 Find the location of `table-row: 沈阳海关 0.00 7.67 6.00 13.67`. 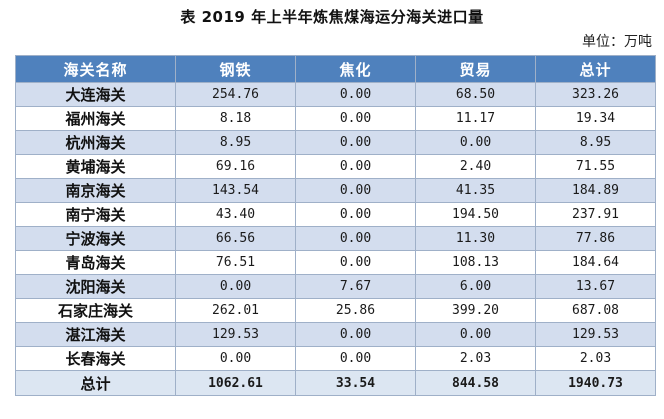

table-row: 沈阳海关 0.00 7.67 6.00 13.67 is located at coordinates (335, 286).